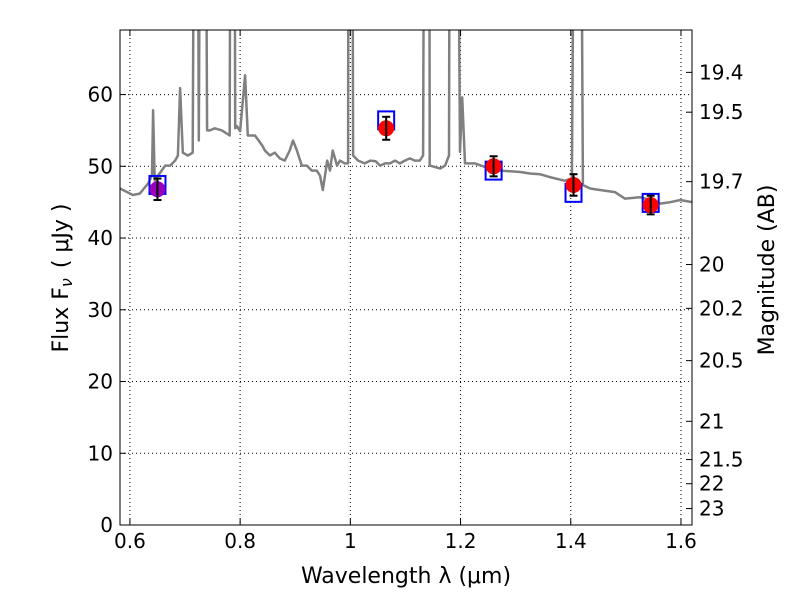 This screenshot has width=800, height=604. What do you see at coordinates (721, 182) in the screenshot?
I see `y2-tick-label: 19.7` at bounding box center [721, 182].